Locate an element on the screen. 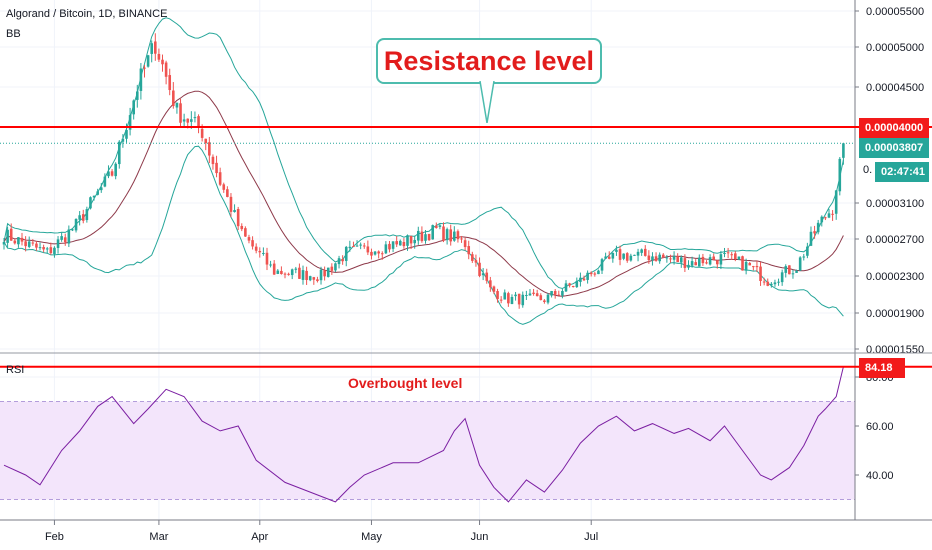 This screenshot has width=932, height=550. time-tick-label: Jul is located at coordinates (591, 537).